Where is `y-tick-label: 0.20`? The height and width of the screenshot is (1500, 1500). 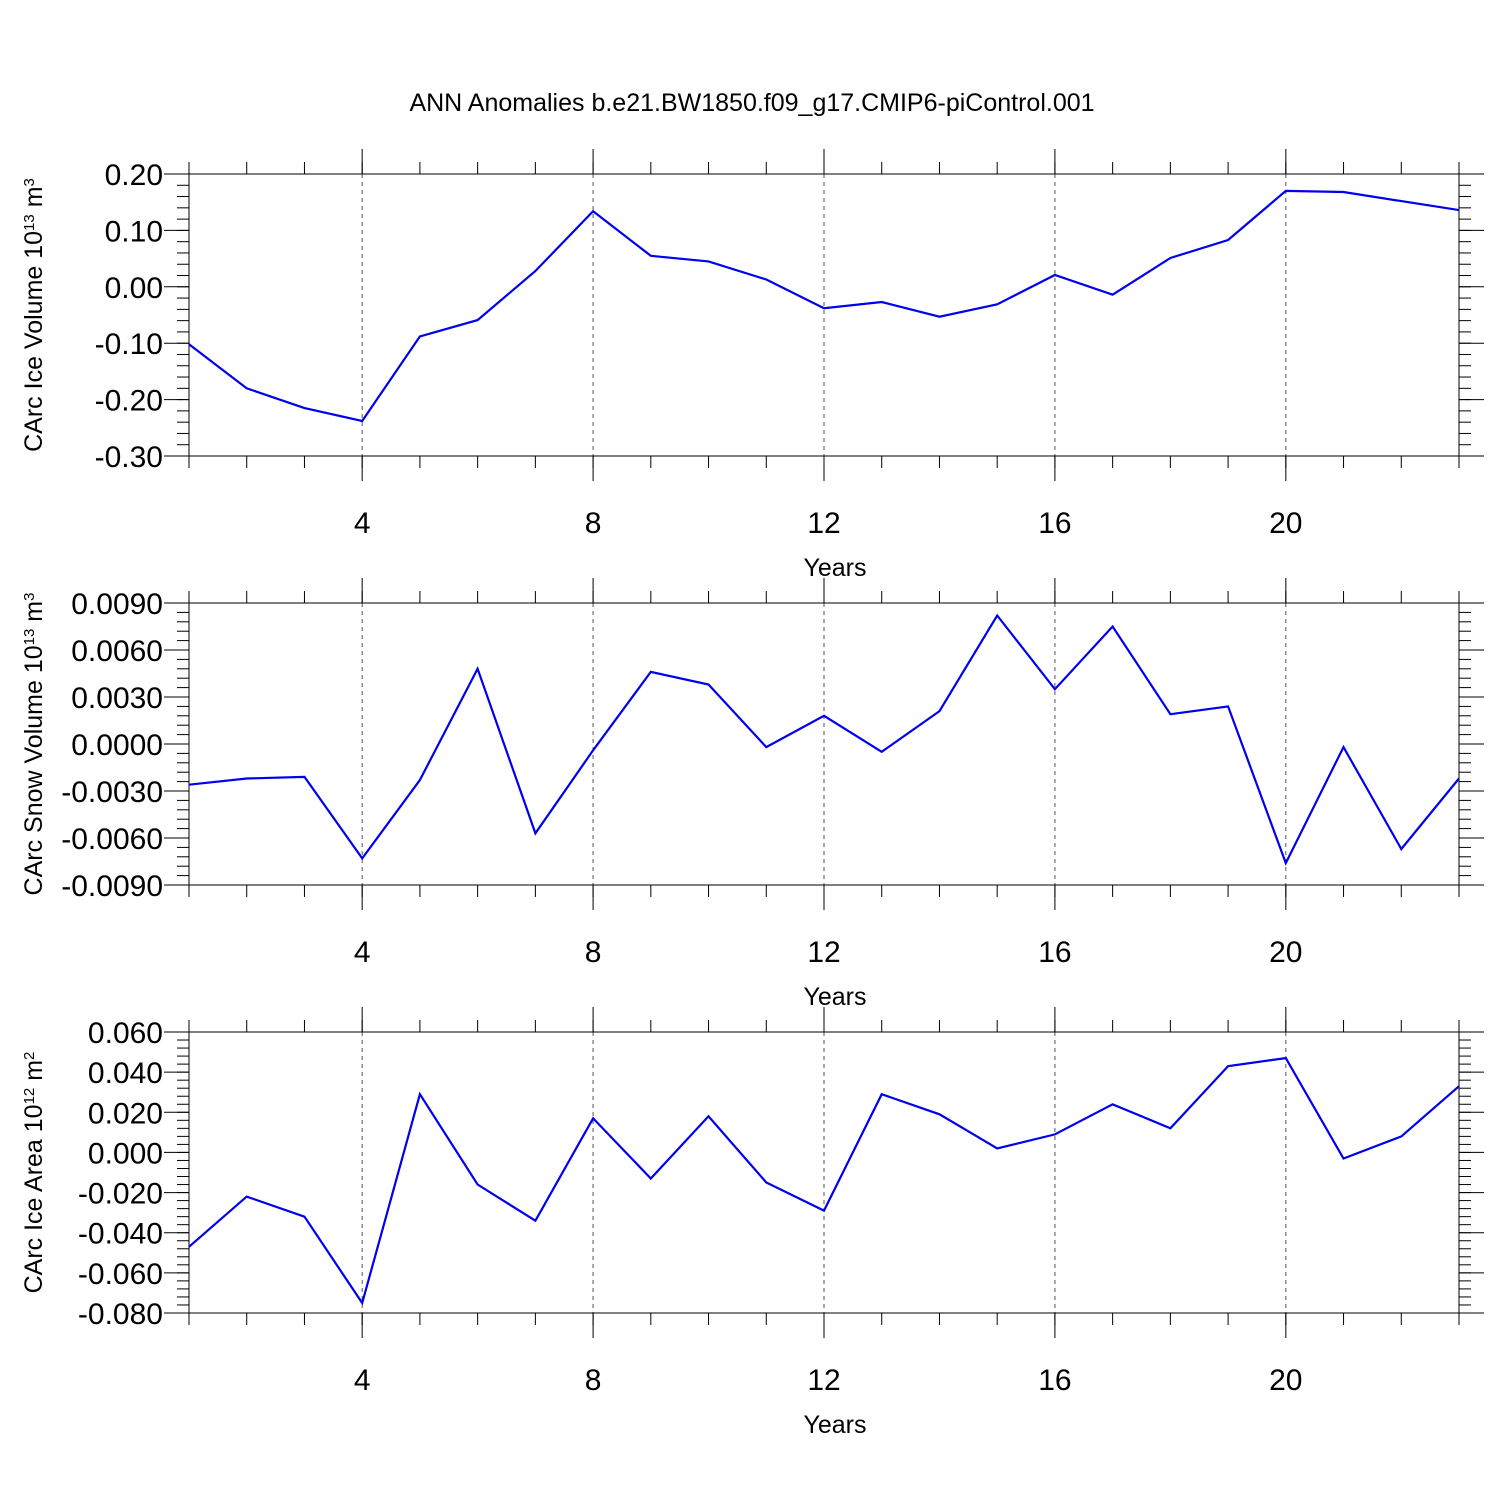 y-tick-label: 0.20 is located at coordinates (134, 175).